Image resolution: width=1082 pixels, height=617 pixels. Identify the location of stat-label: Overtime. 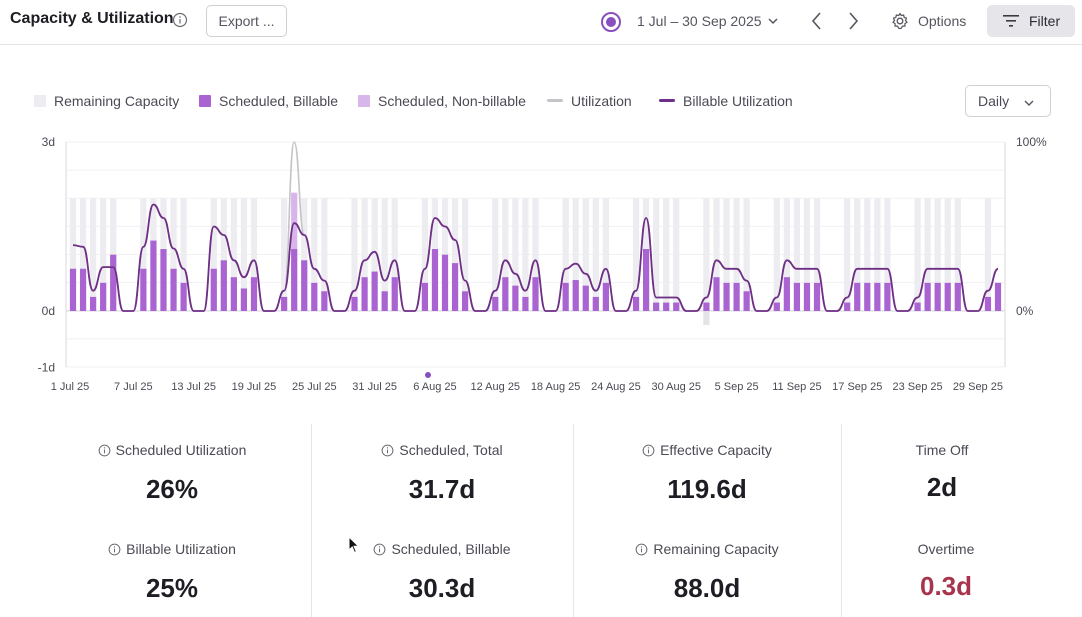
(946, 549).